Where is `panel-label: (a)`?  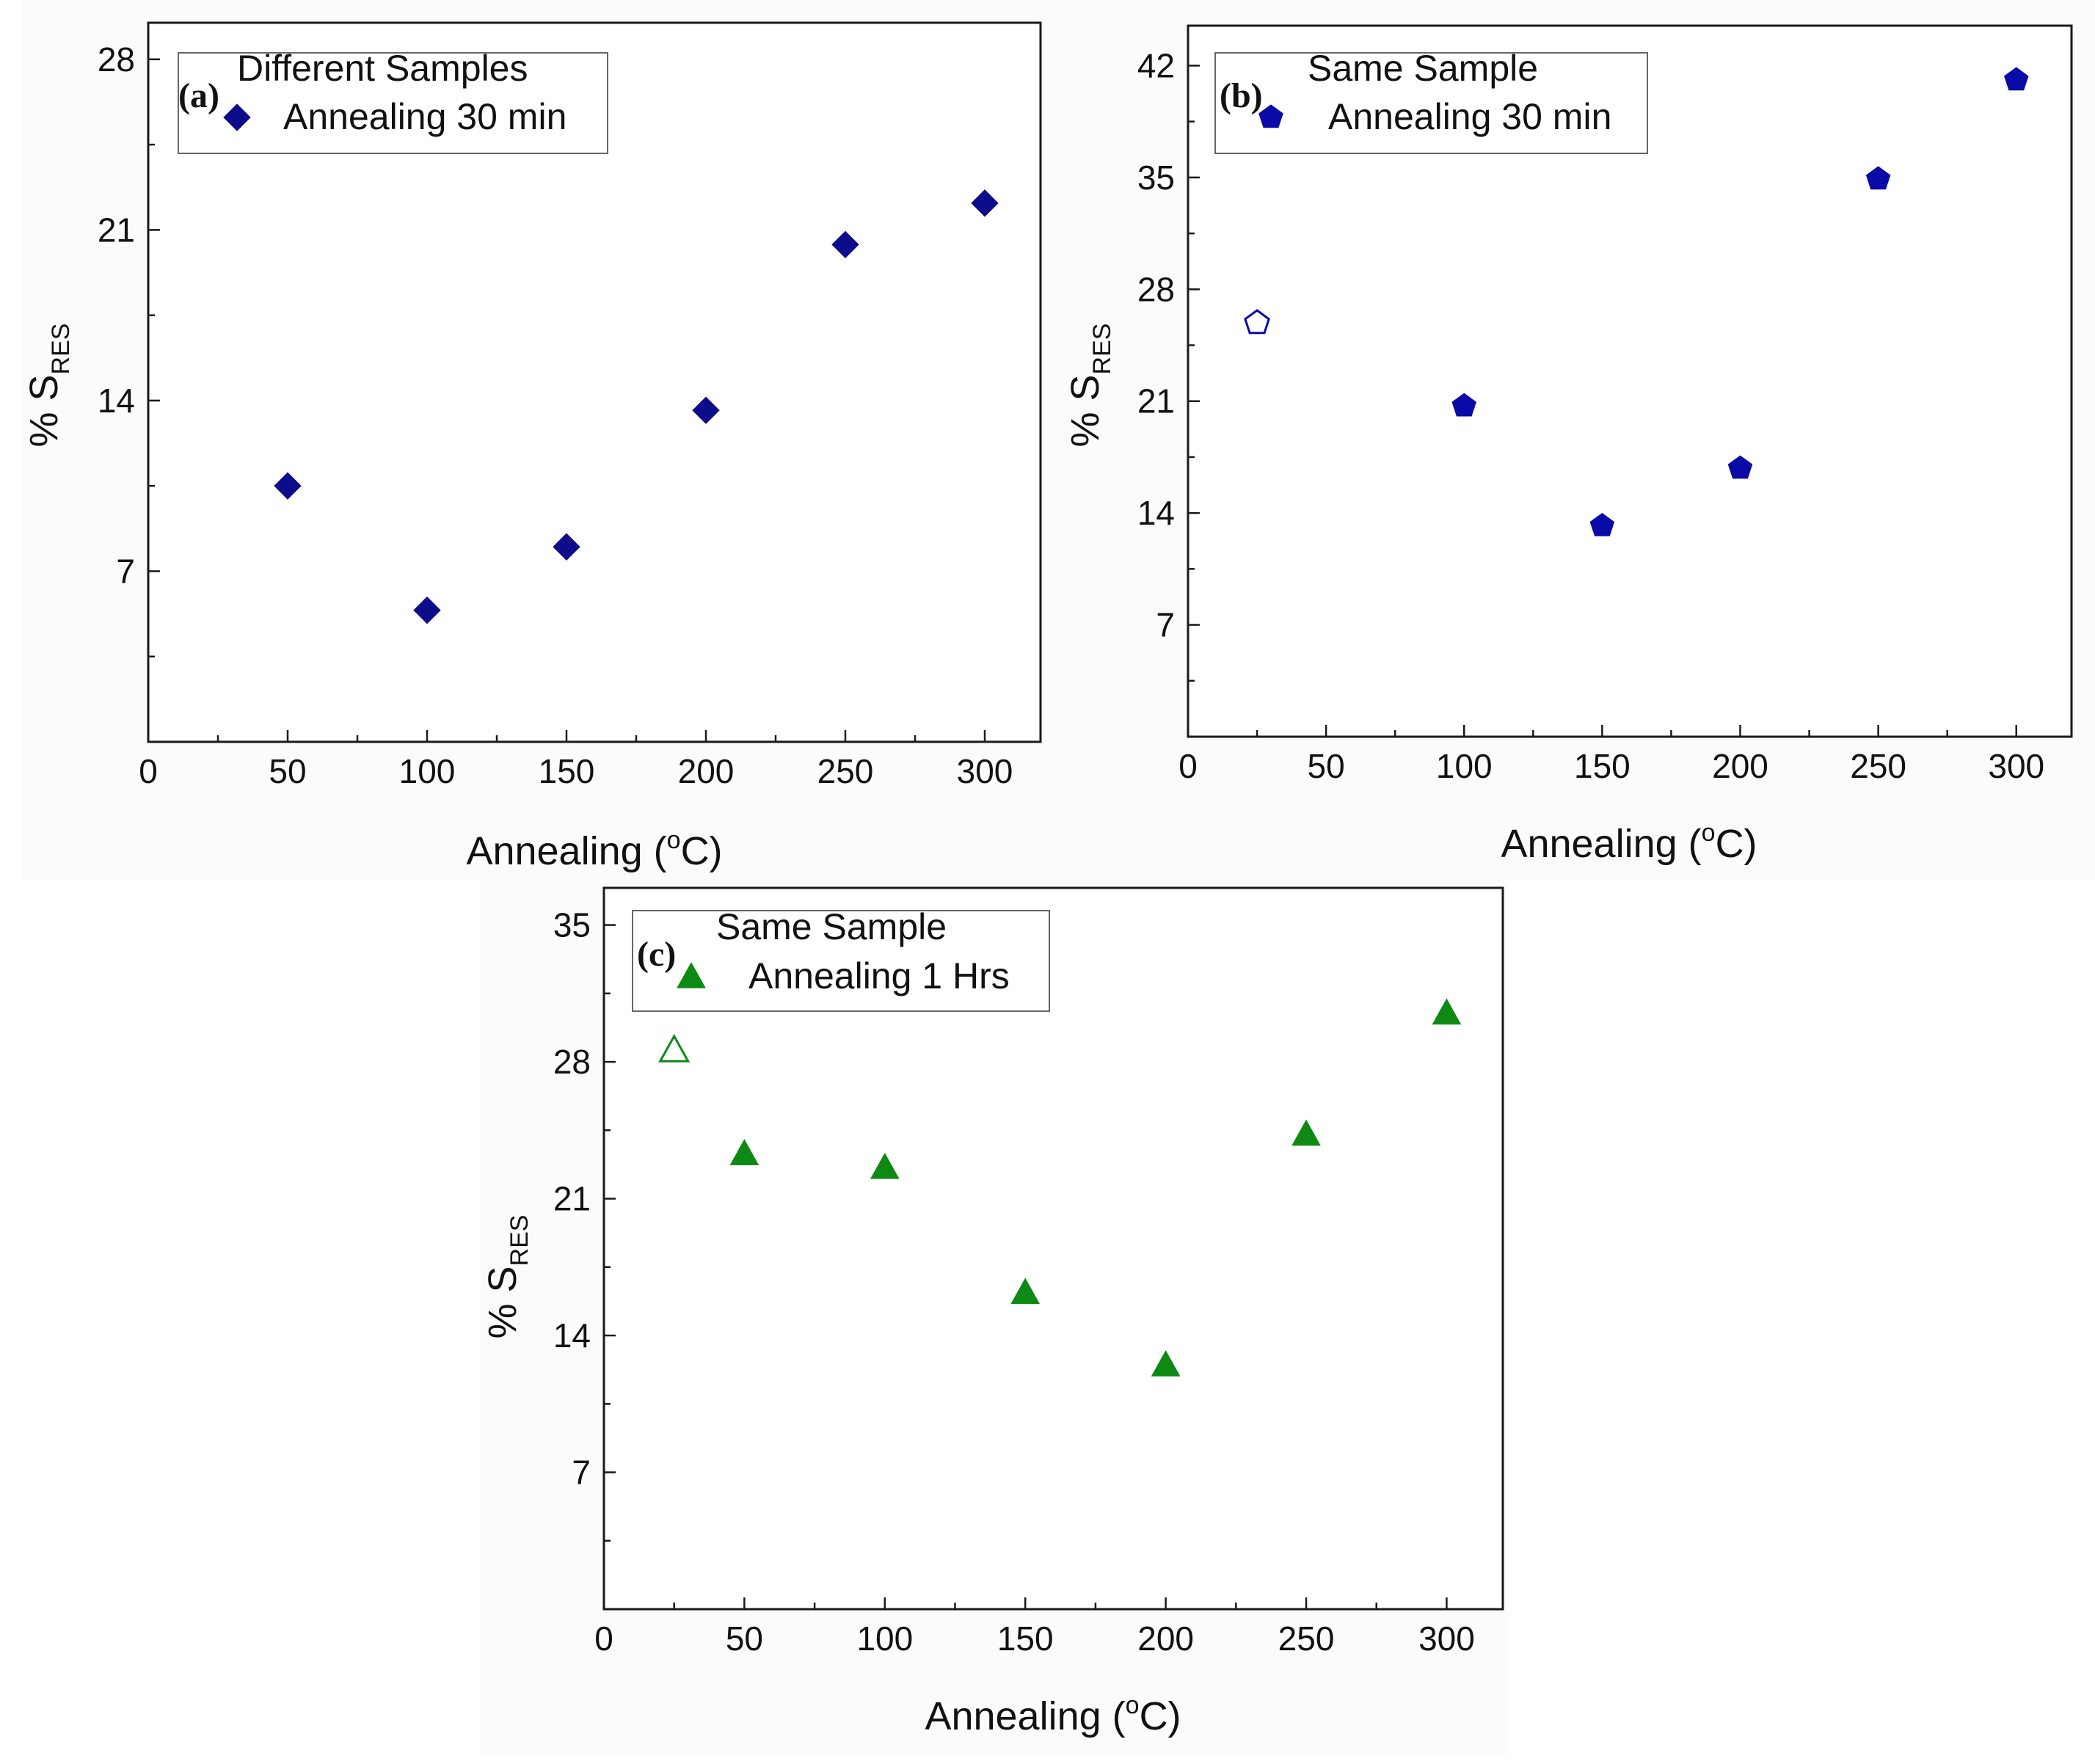 panel-label: (a) is located at coordinates (198, 96).